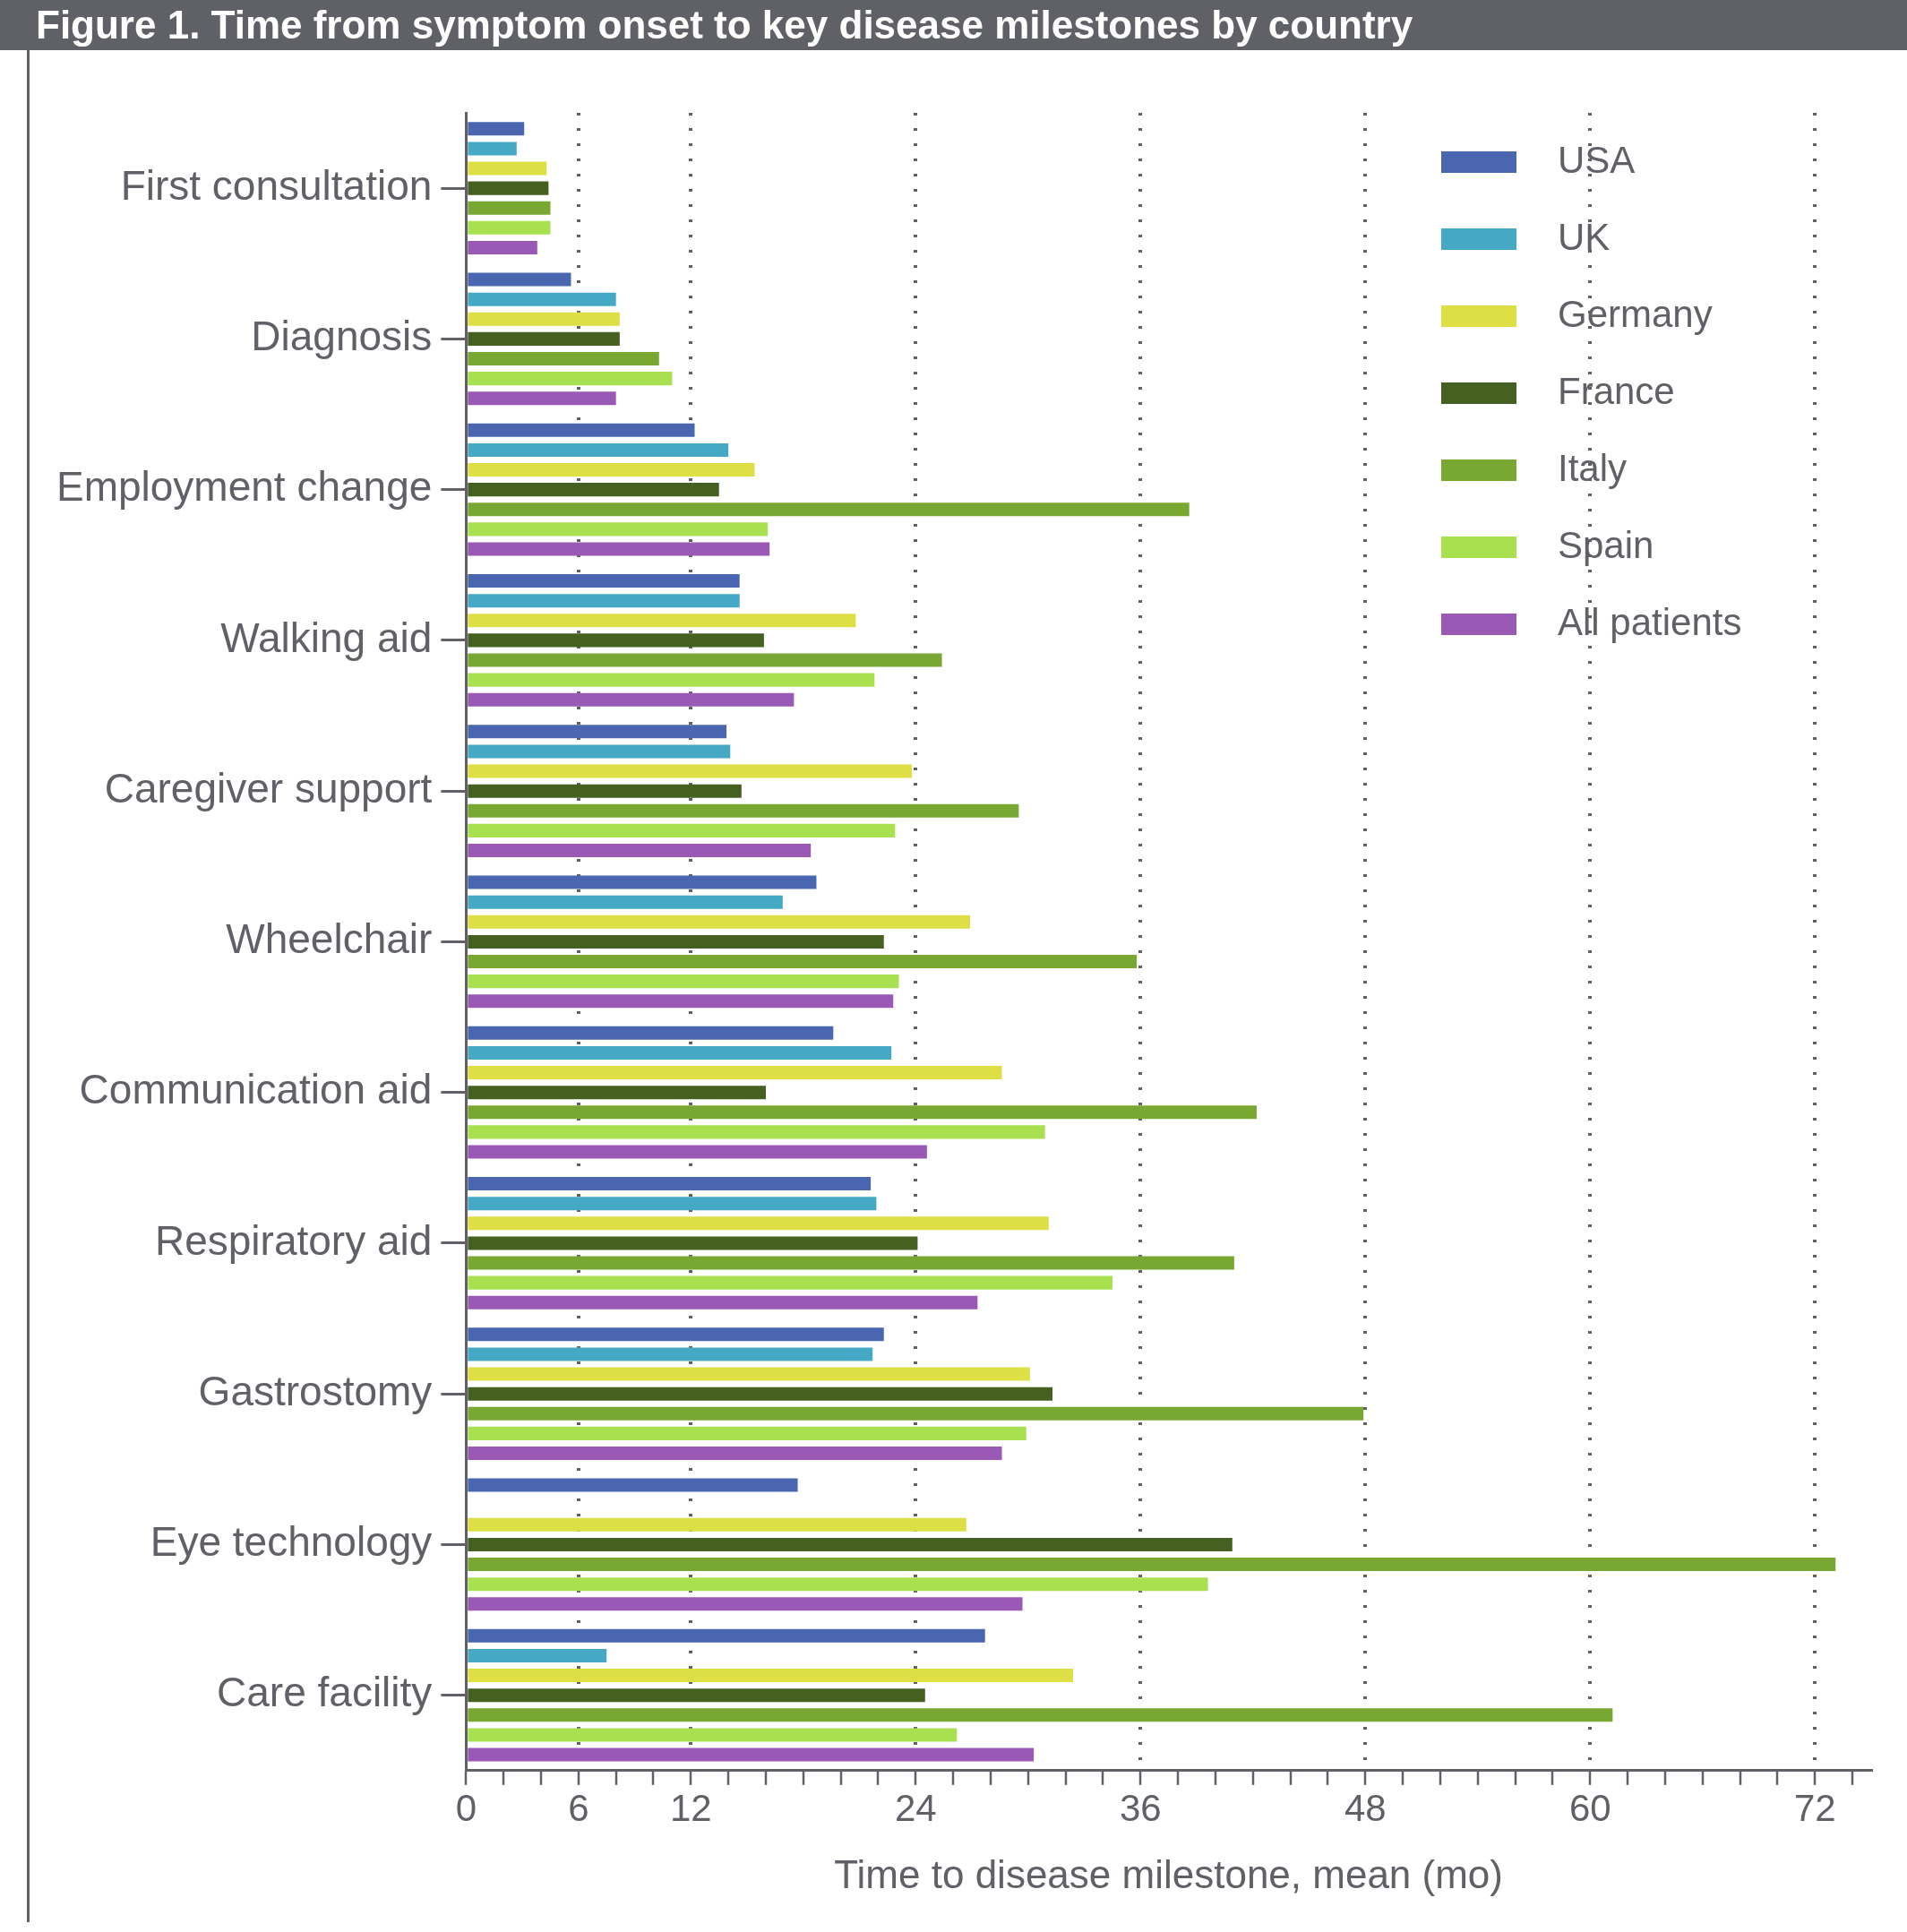 The image size is (1907, 1932). I want to click on x-tick-label: 6, so click(578, 1807).